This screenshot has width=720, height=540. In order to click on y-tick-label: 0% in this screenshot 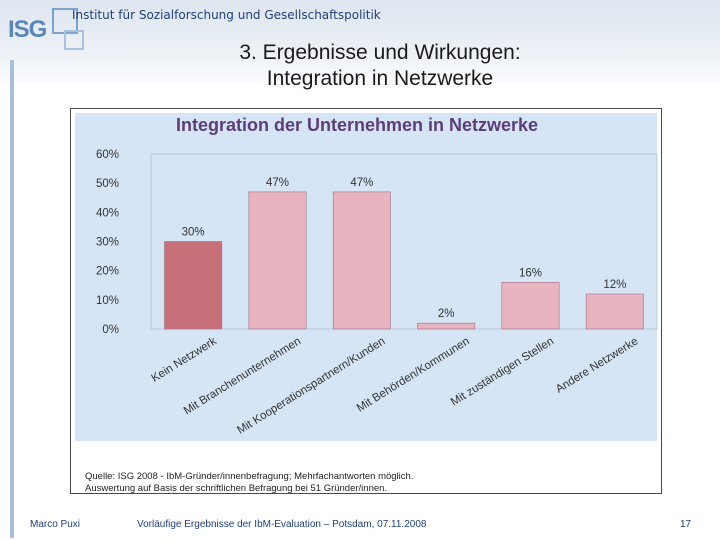, I will do `click(110, 330)`.